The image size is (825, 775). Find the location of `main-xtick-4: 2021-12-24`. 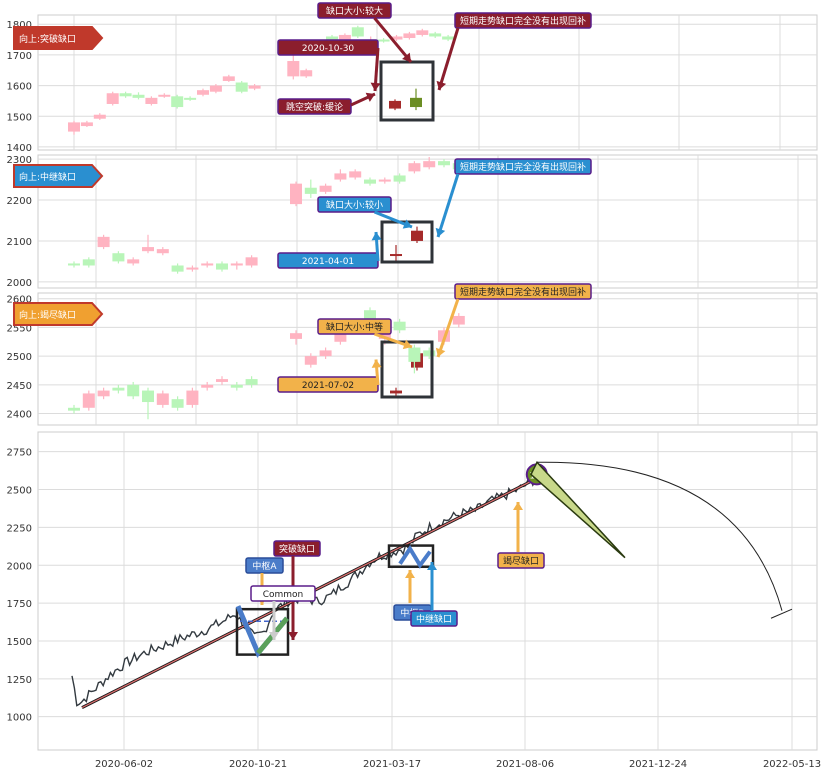

main-xtick-4: 2021-12-24 is located at coordinates (658, 764).